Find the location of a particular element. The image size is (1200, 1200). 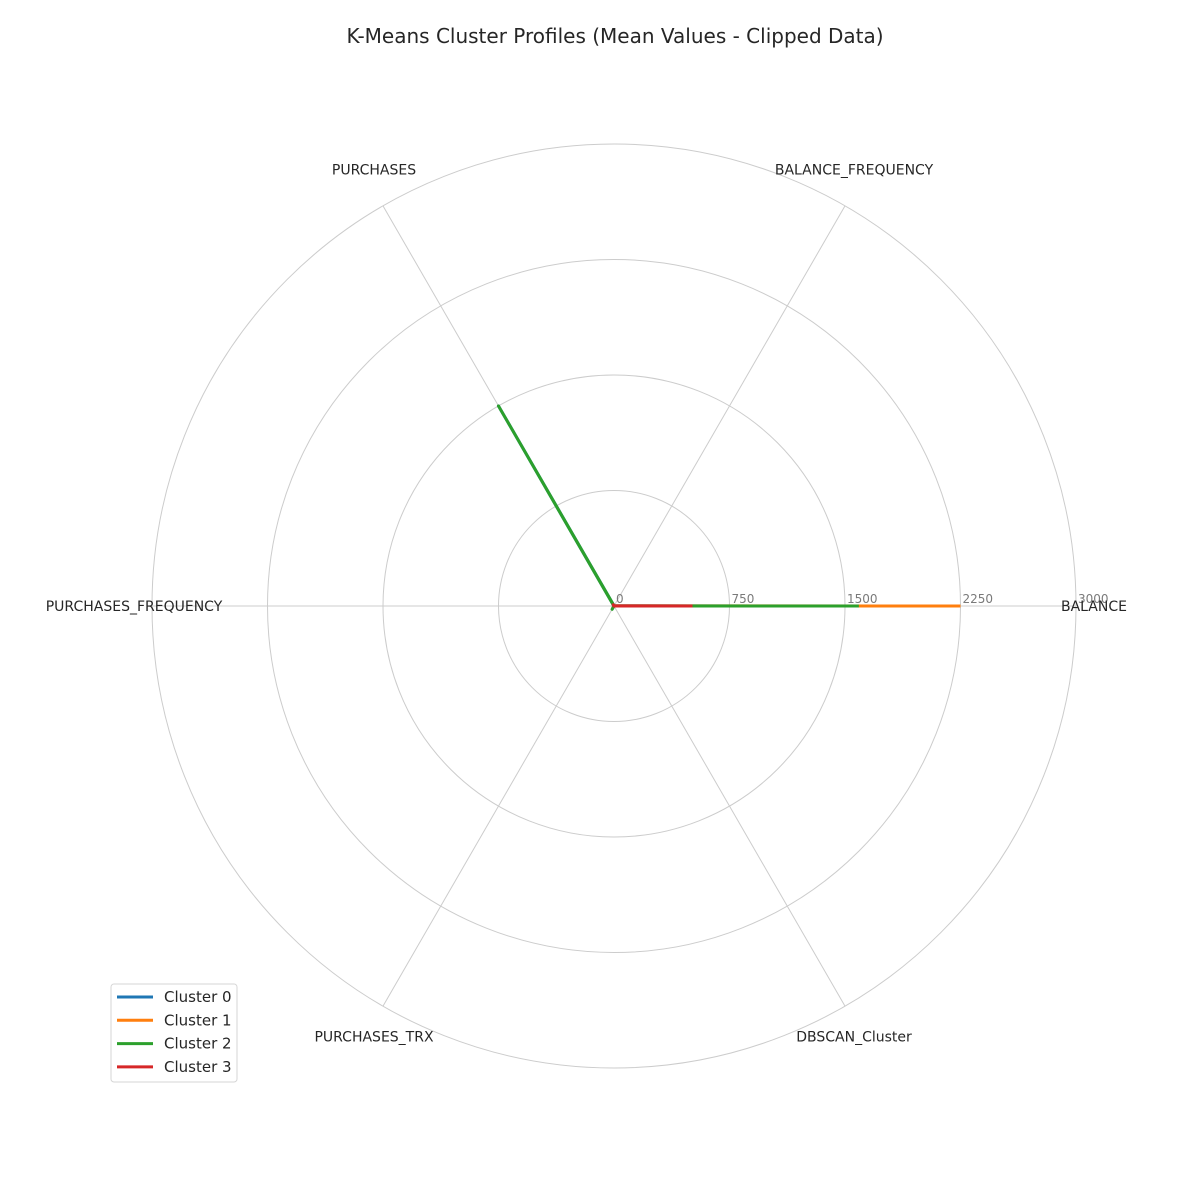

legend: Cluster 0 Cluster 1 Cluster 2 Cluster 3 is located at coordinates (174, 1033).